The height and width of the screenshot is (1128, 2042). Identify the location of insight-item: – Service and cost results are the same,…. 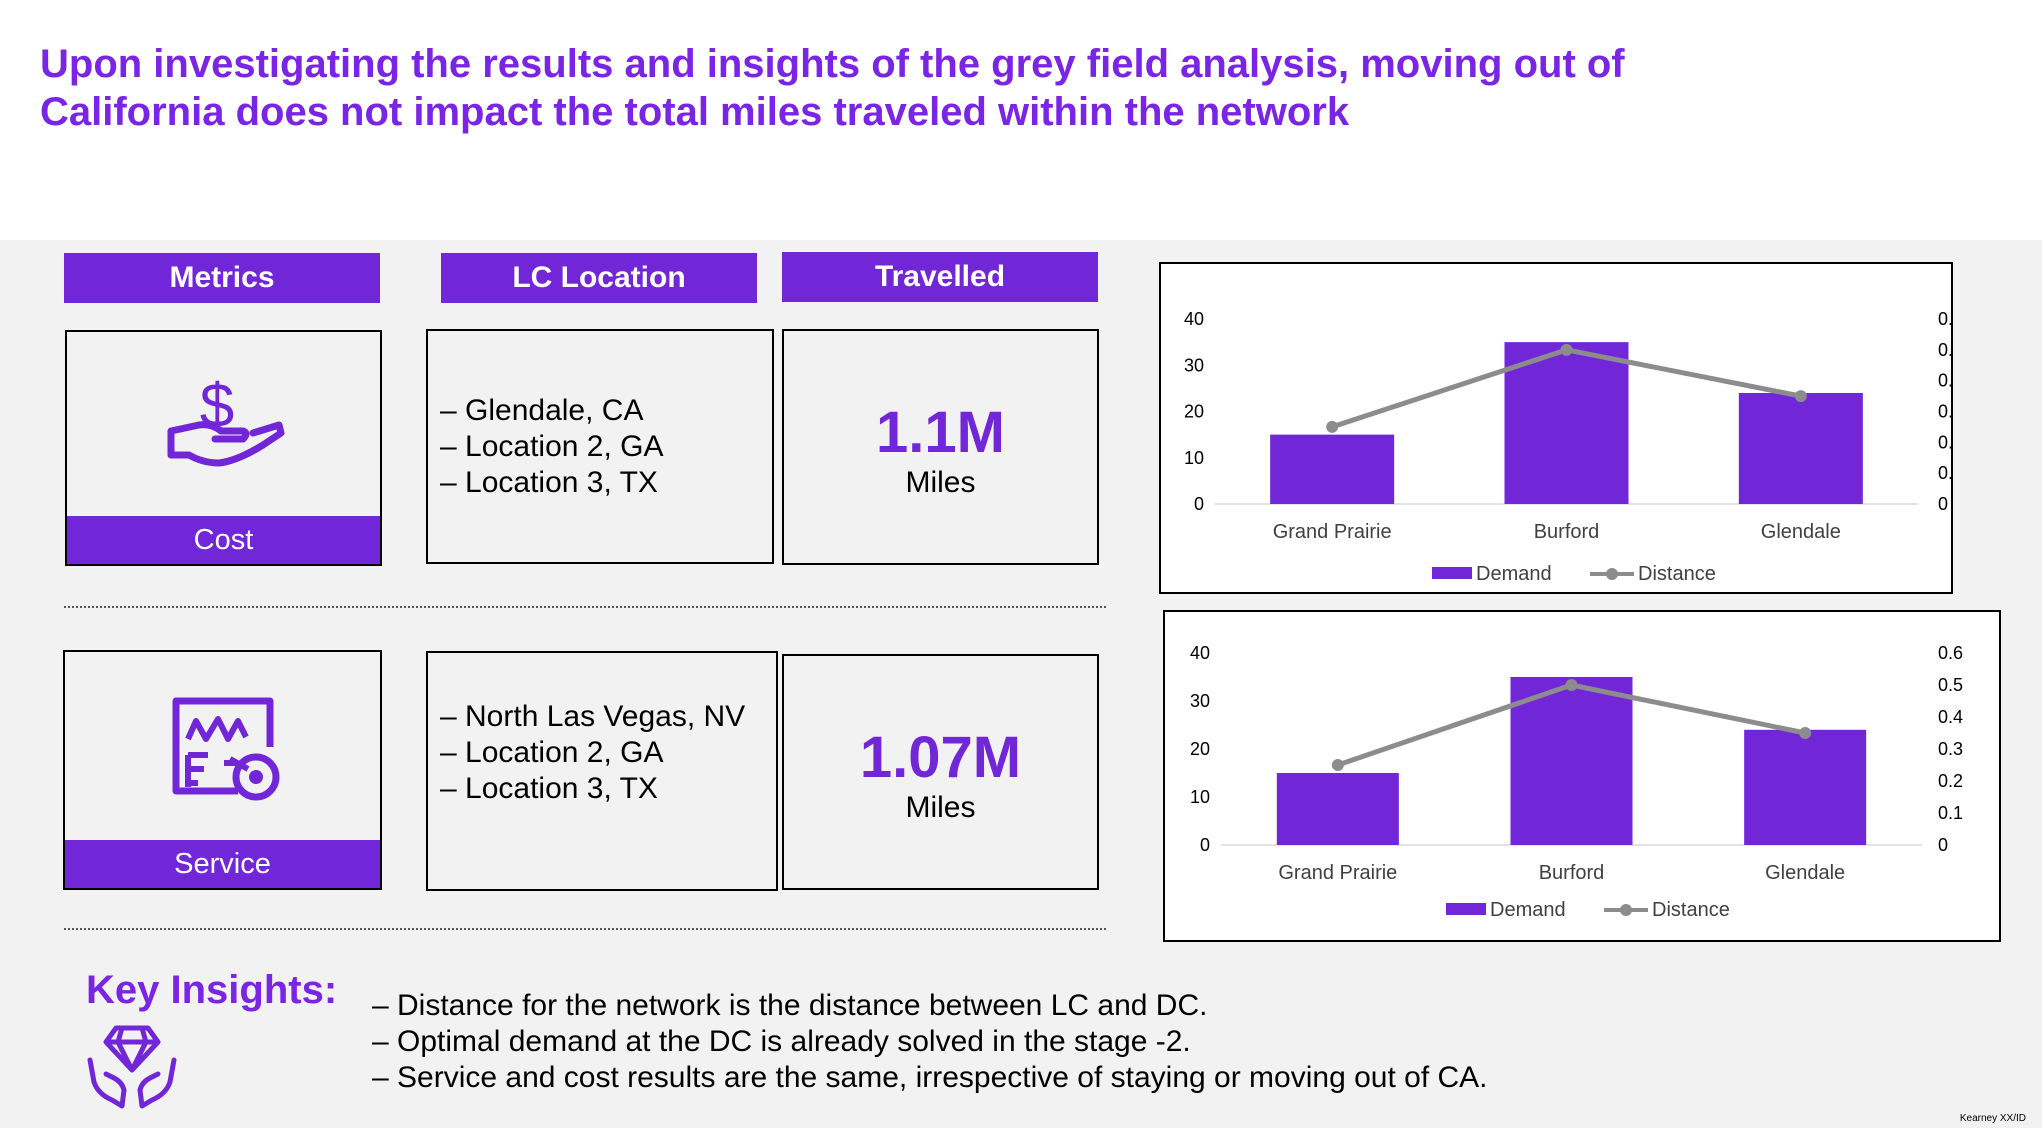
(930, 1077).